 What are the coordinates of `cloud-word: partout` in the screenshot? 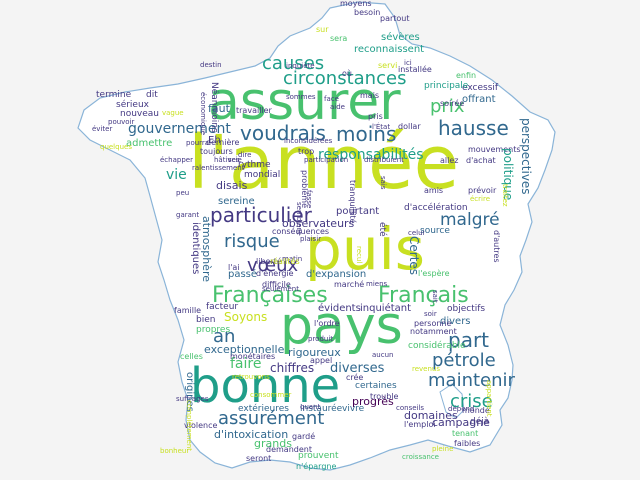 It's located at (395, 18).